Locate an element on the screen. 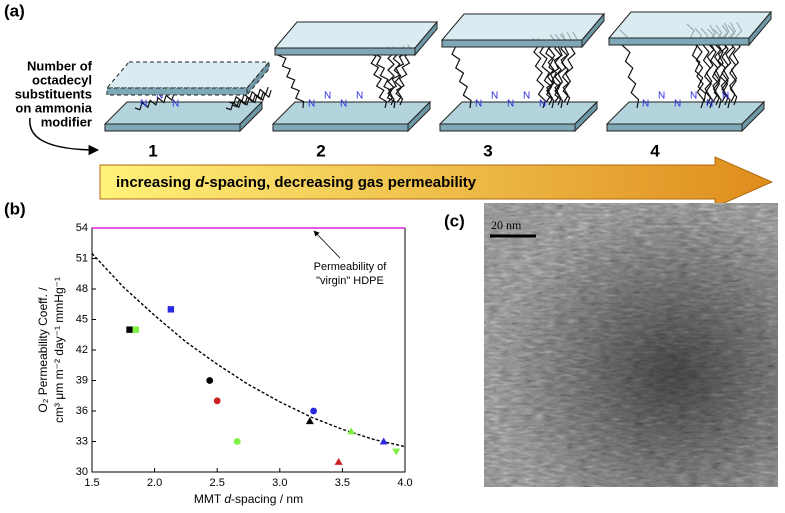 The width and height of the screenshot is (785, 513). arrow-text-part: -spacing, decreasing gas permeability is located at coordinates (340, 182).